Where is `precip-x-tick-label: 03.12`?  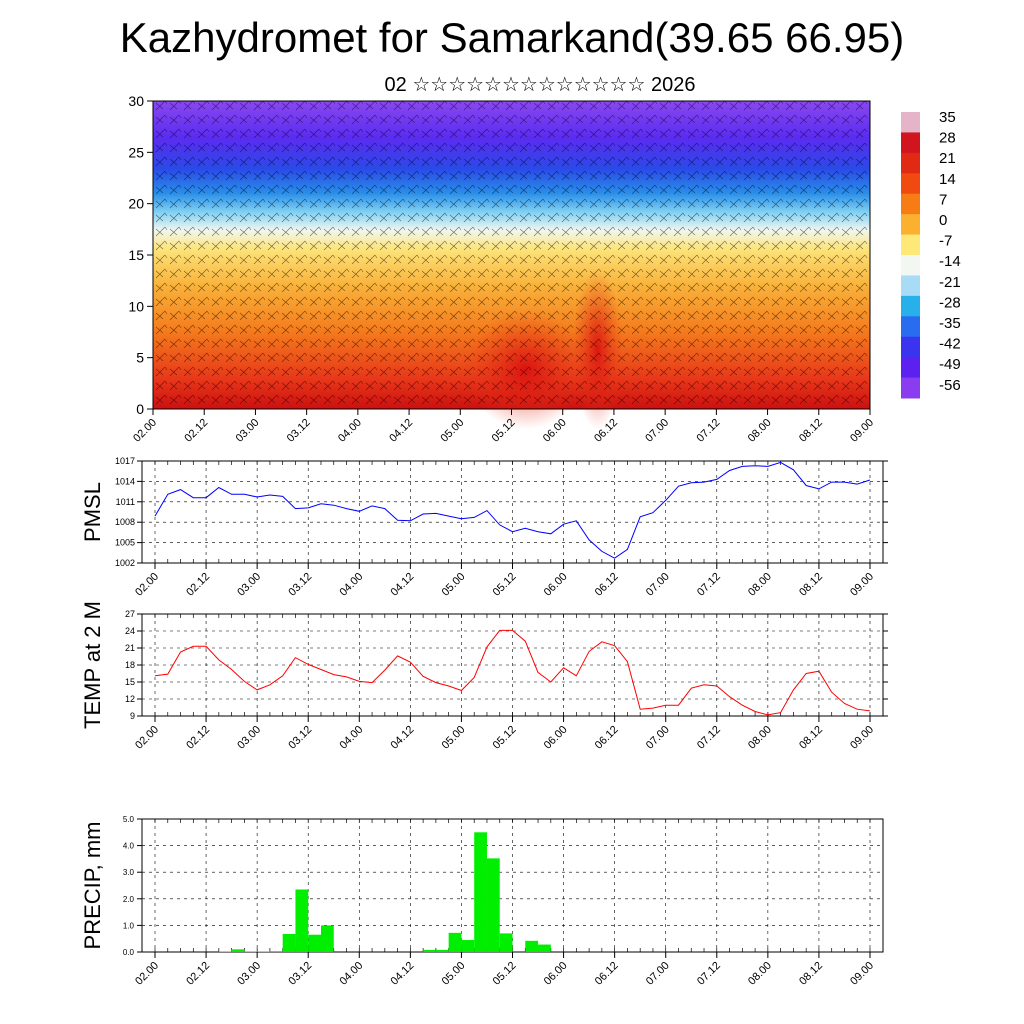
precip-x-tick-label: 03.12 is located at coordinates (300, 974).